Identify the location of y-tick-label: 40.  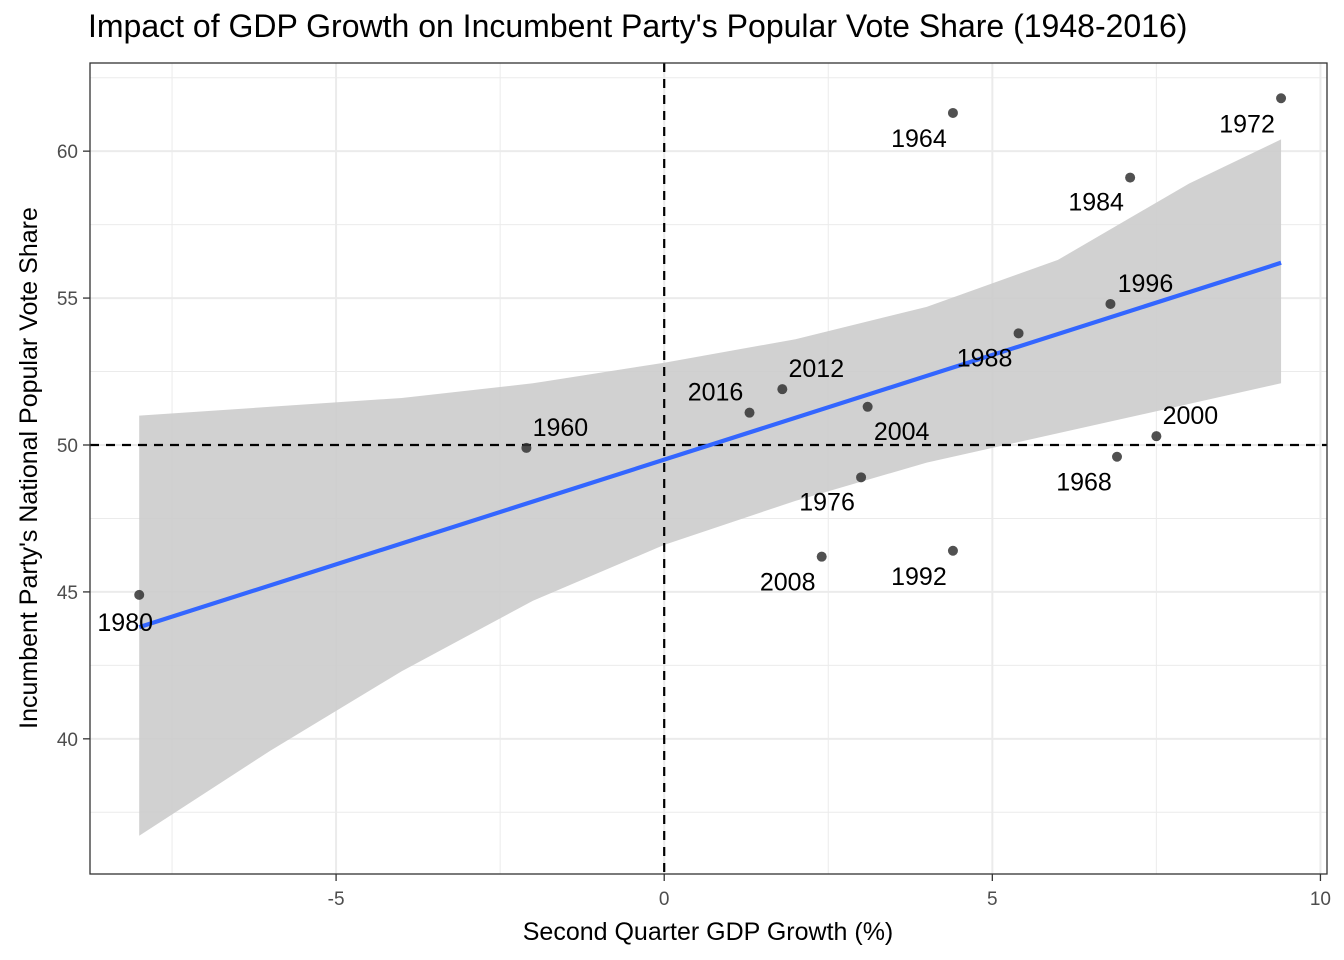
(67, 740).